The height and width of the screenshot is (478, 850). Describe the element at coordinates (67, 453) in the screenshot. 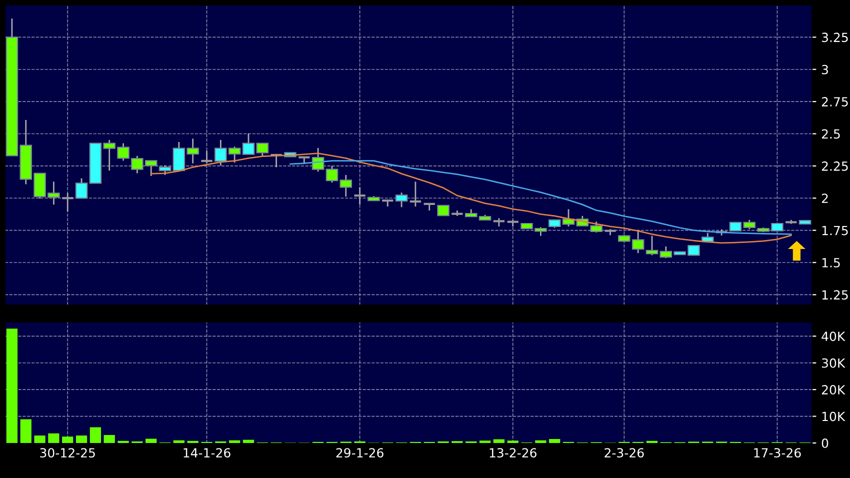

I see `x-tick-label: 30-12-25` at that location.